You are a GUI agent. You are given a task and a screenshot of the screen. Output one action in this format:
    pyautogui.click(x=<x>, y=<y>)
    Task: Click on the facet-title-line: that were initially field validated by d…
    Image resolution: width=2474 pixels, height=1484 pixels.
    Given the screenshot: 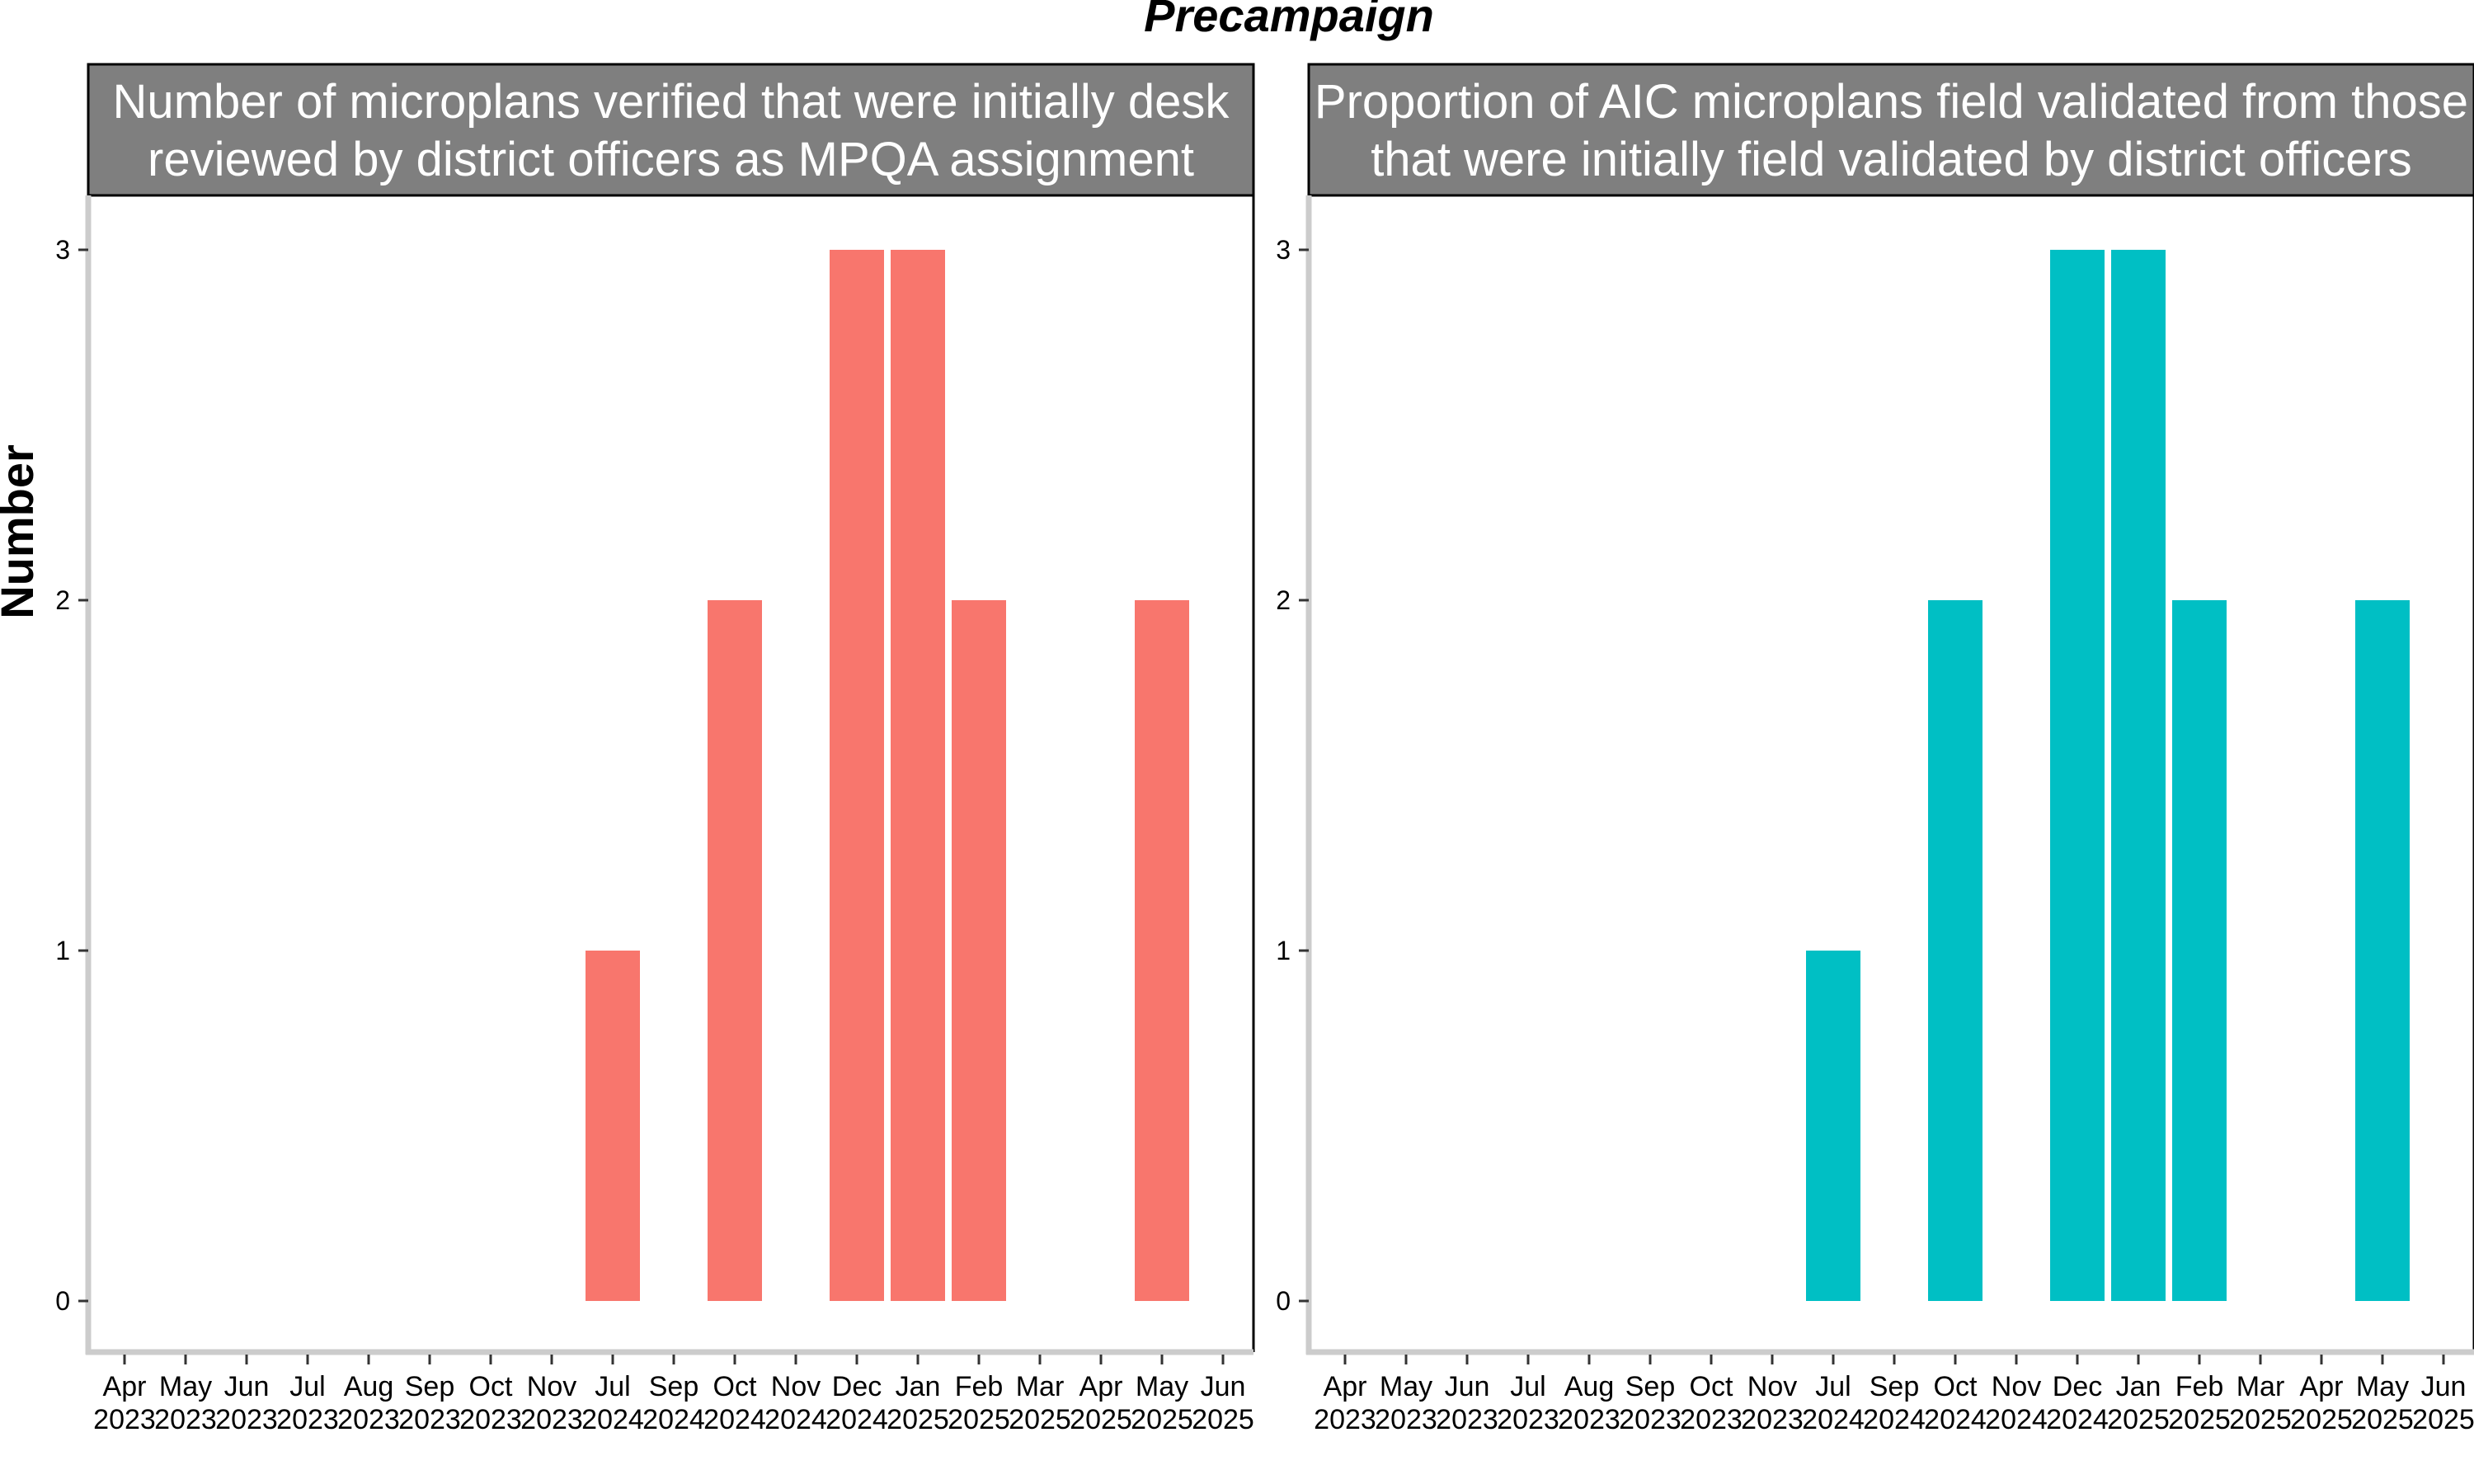 What is the action you would take?
    pyautogui.click(x=1891, y=159)
    